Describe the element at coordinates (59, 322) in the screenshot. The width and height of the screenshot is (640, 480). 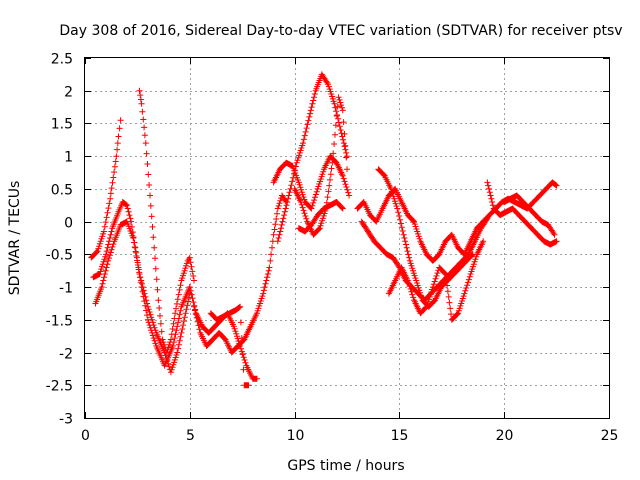
I see `y-tick-label: -1.5` at that location.